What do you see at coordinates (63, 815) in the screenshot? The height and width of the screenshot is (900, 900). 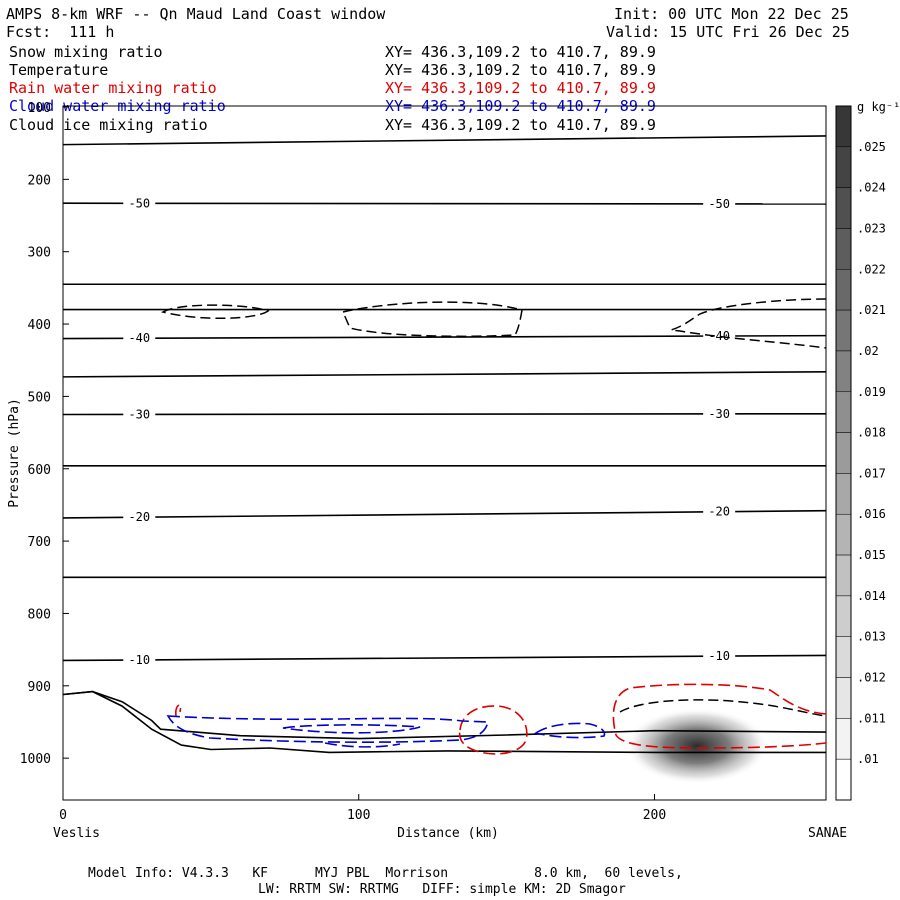 I see `x-tick-label: 0` at bounding box center [63, 815].